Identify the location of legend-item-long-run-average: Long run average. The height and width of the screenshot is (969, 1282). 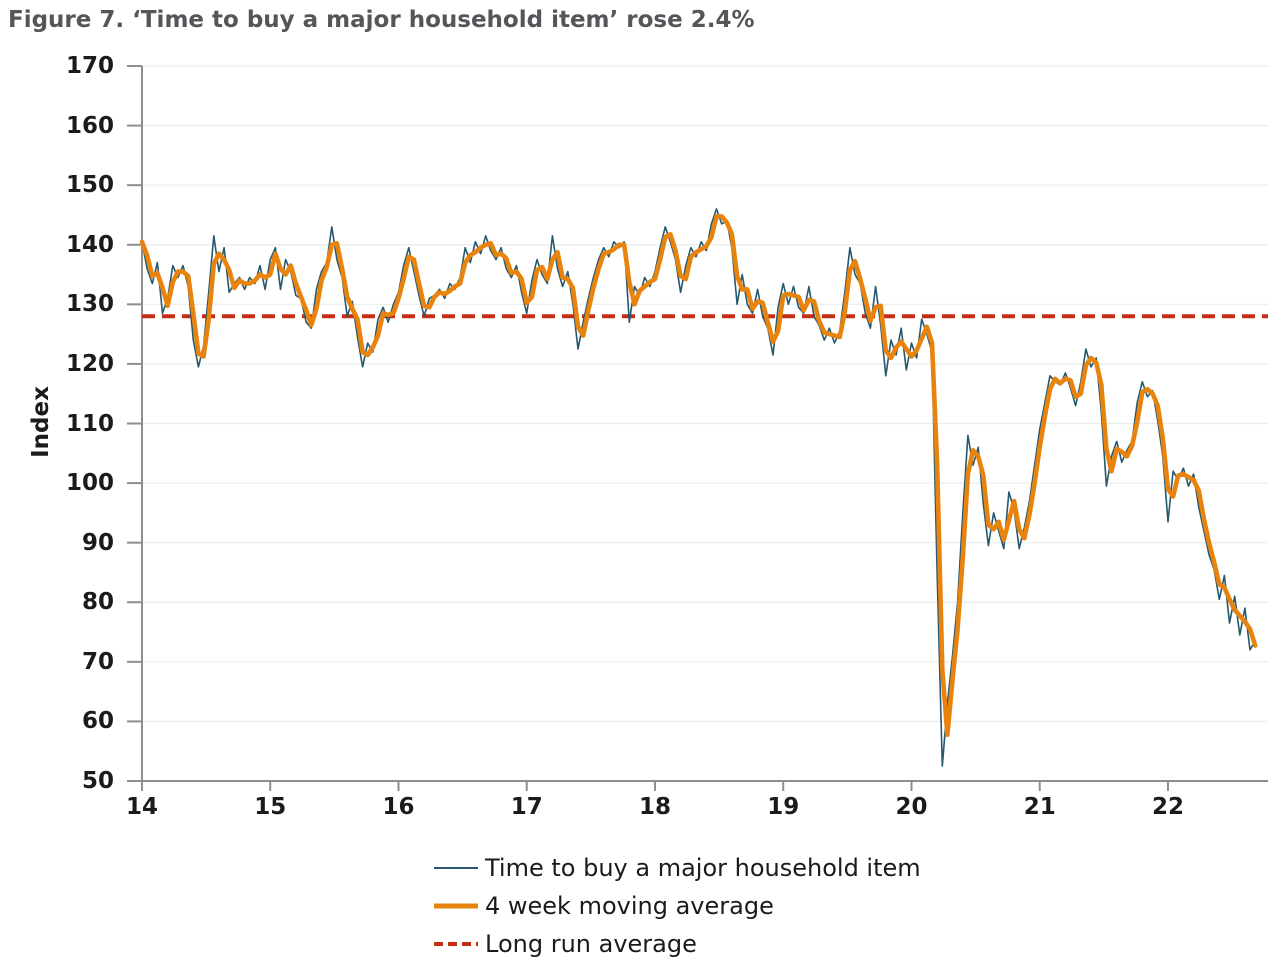
(677, 944).